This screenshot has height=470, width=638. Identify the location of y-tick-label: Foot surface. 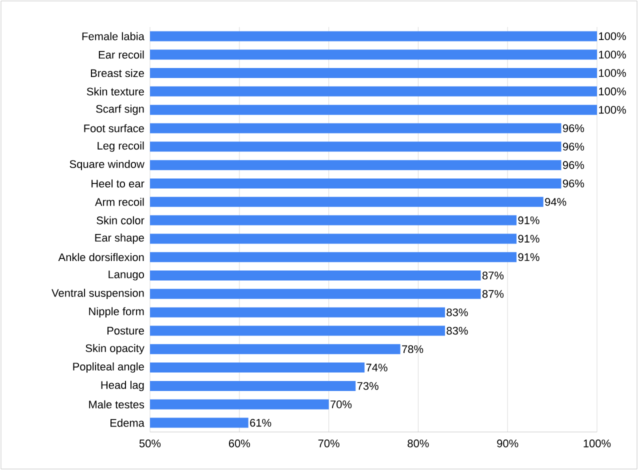
(114, 128).